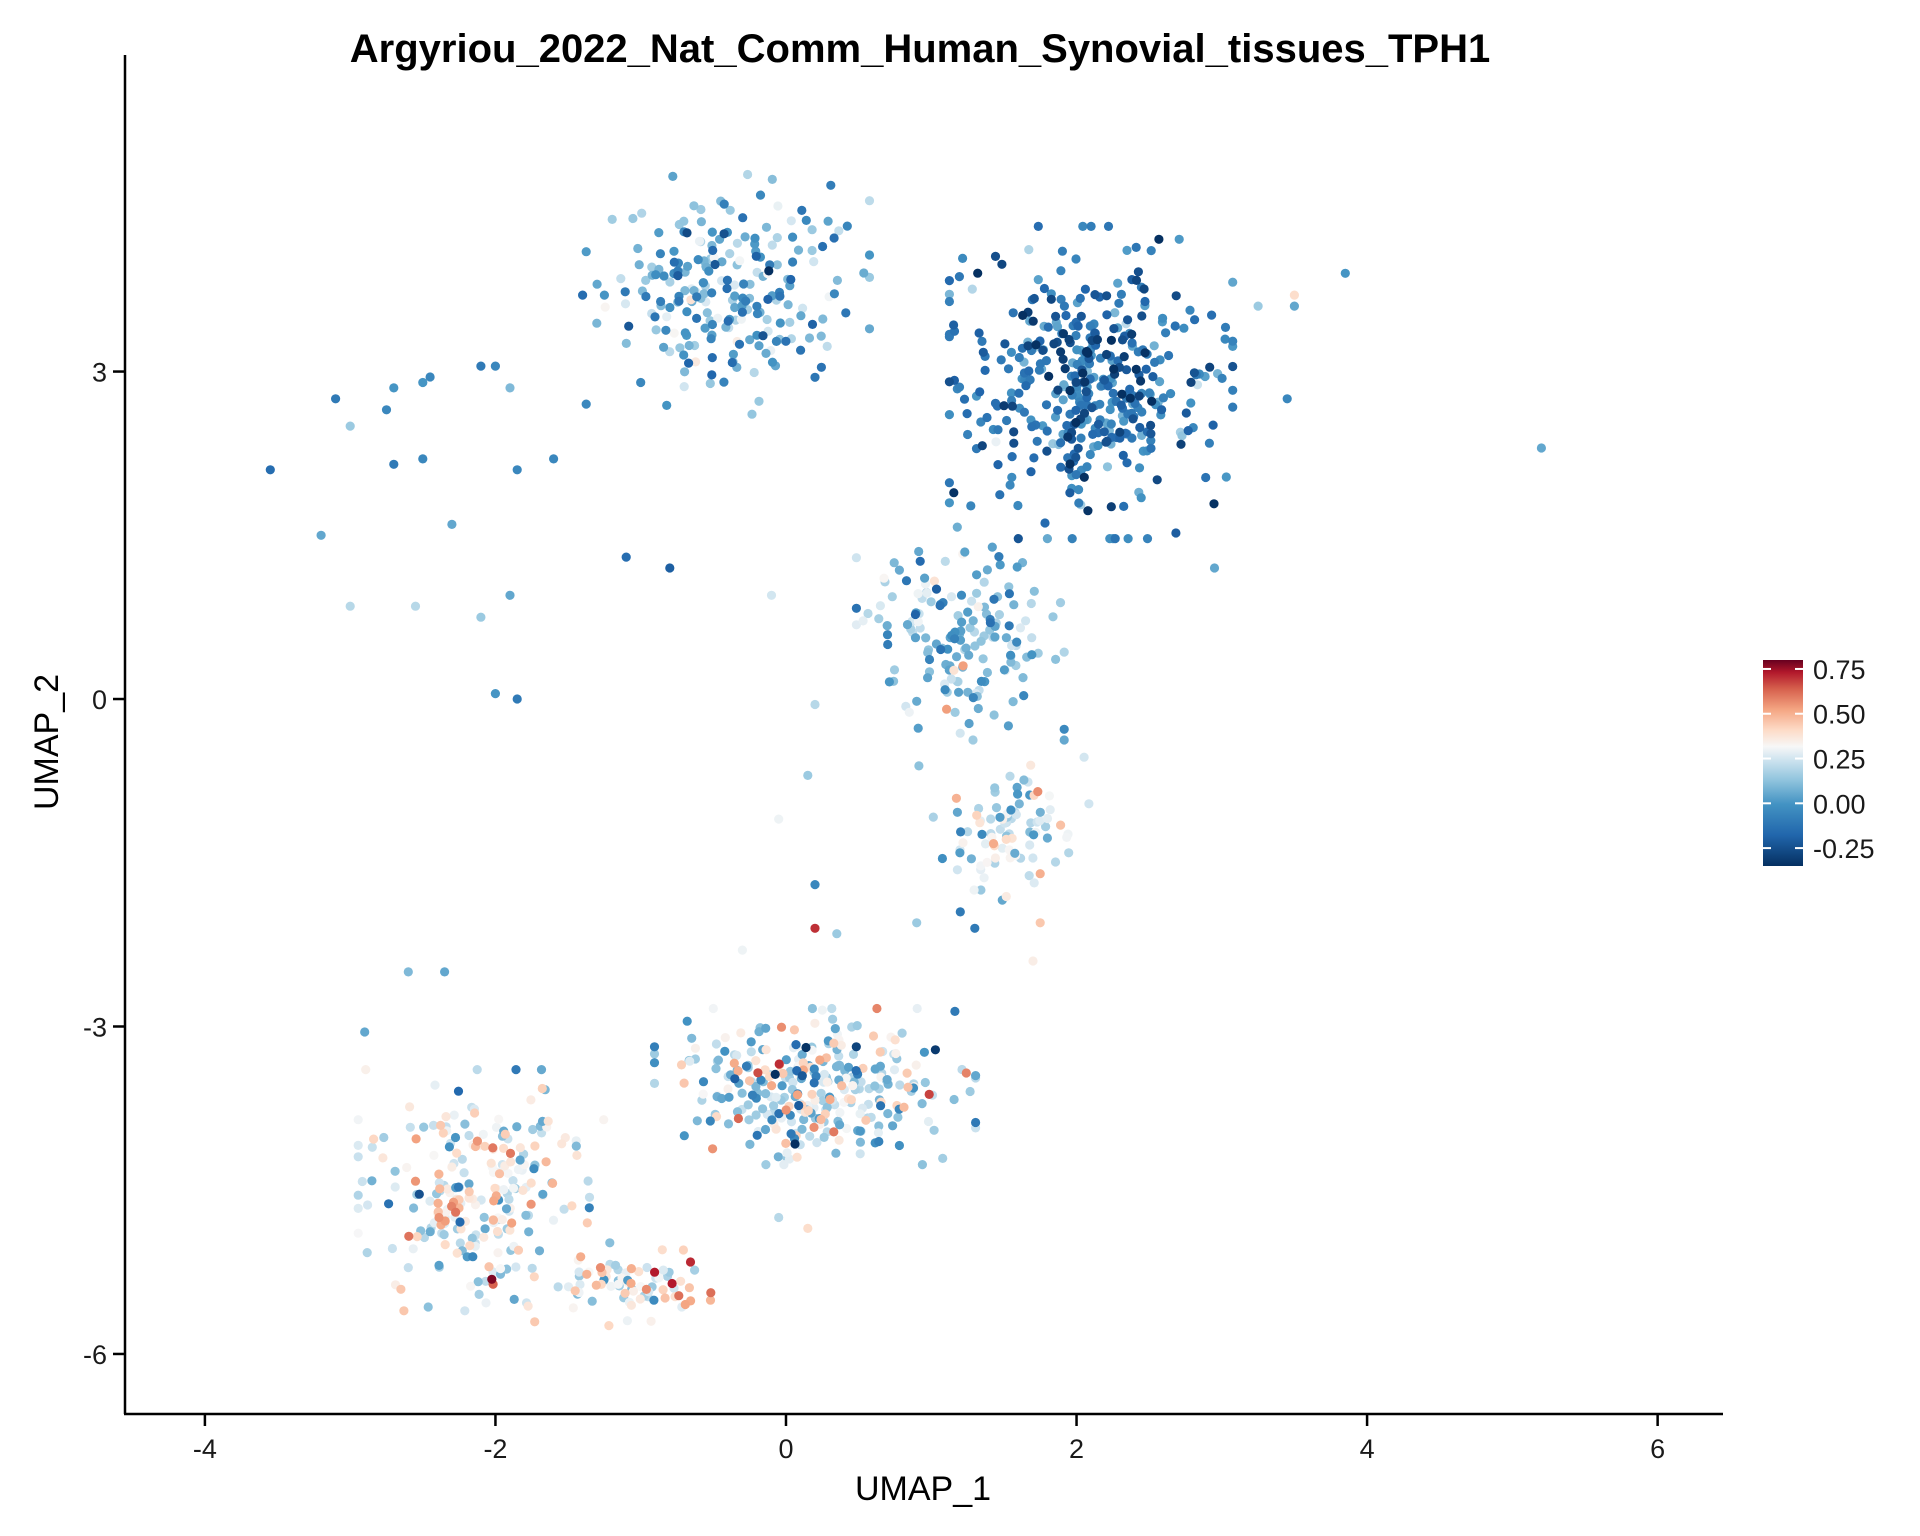  Describe the element at coordinates (1657, 1449) in the screenshot. I see `x-tick-label: 6` at that location.